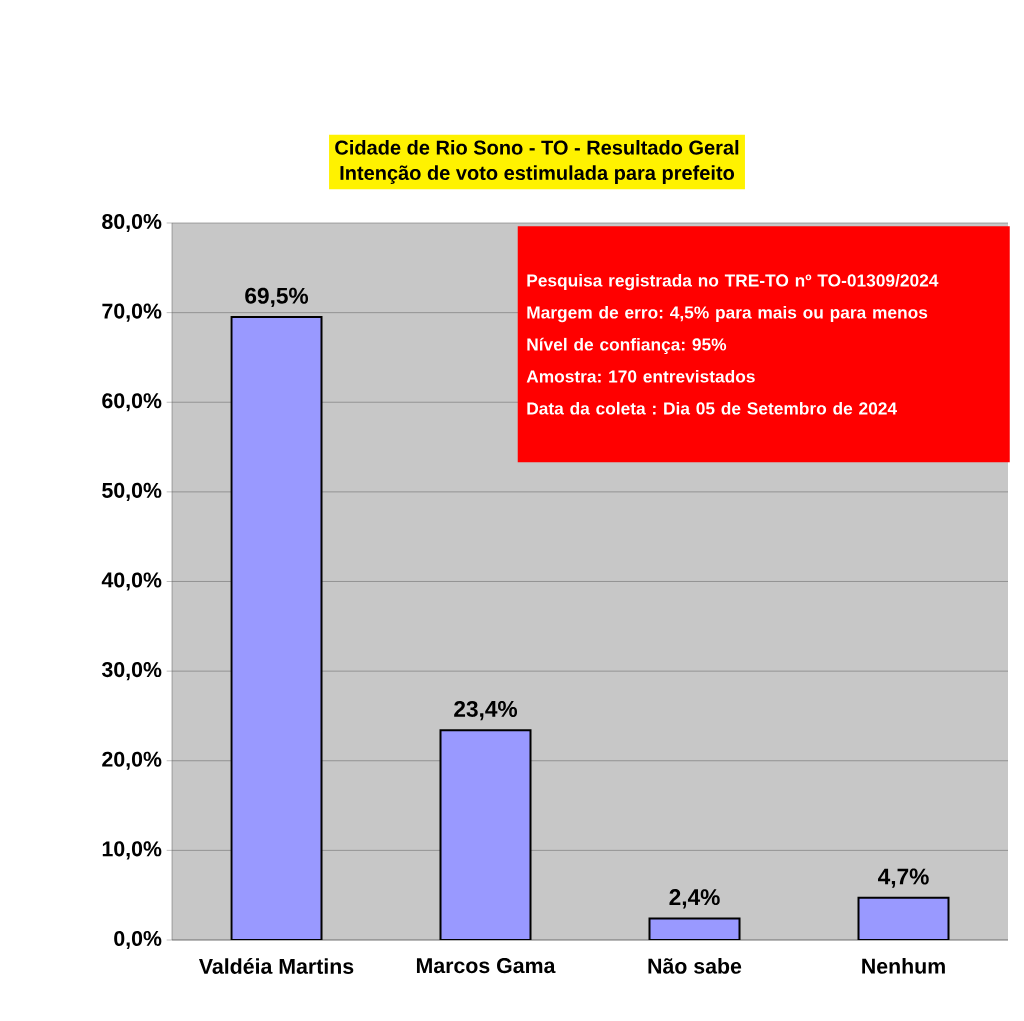  What do you see at coordinates (132, 223) in the screenshot?
I see `y-tick-label: 80,0%` at bounding box center [132, 223].